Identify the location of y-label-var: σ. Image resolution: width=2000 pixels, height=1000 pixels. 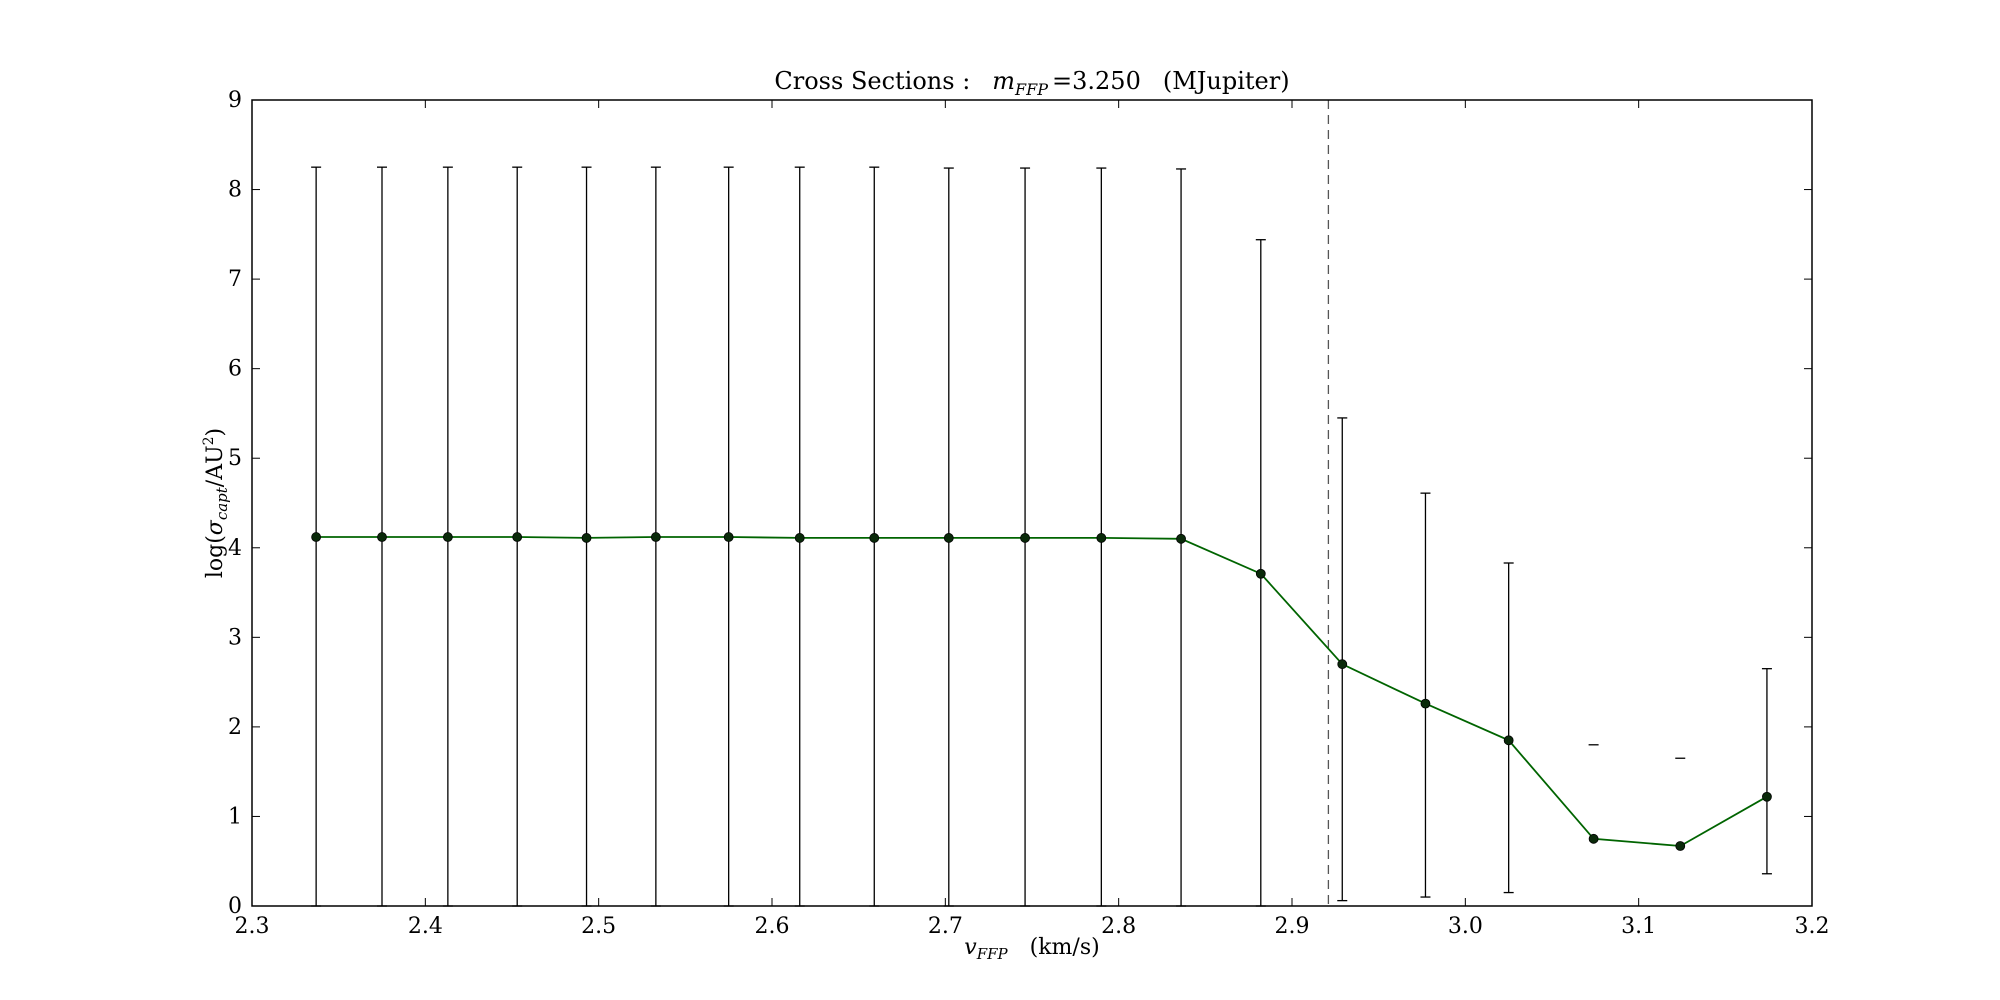
(215, 527).